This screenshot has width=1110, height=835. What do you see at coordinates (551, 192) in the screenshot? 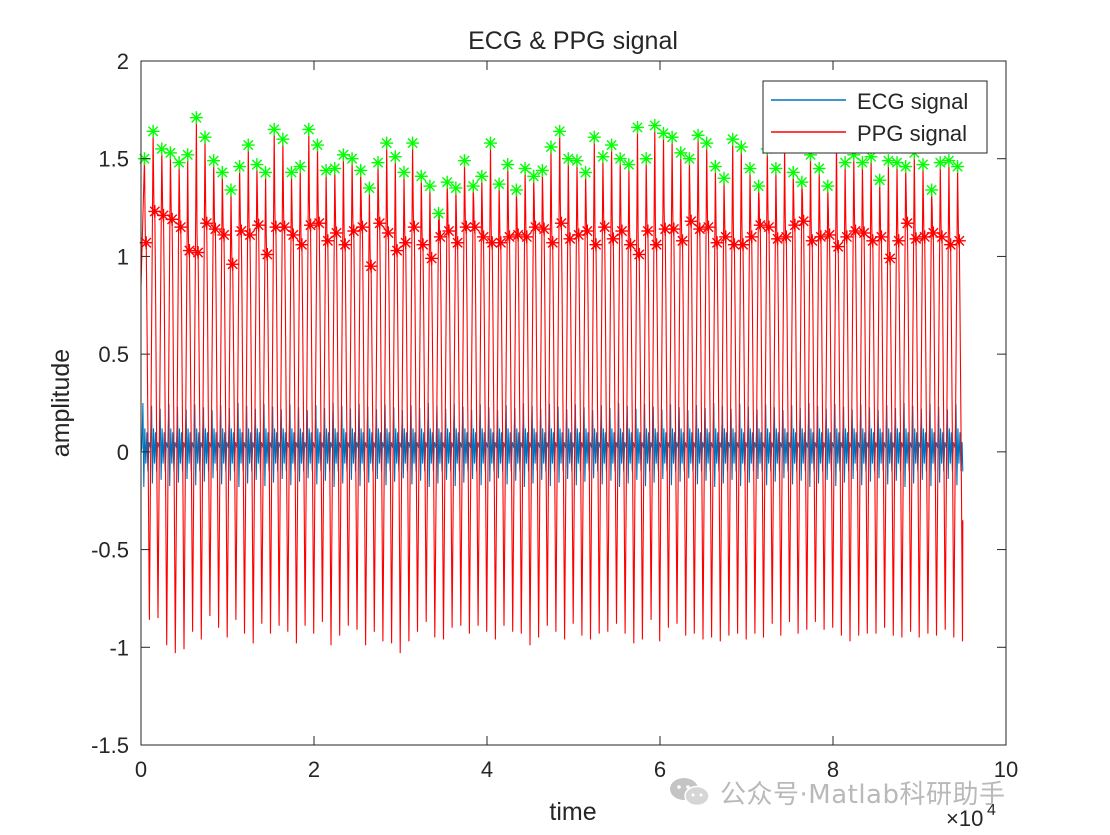
I see `marker-layer` at bounding box center [551, 192].